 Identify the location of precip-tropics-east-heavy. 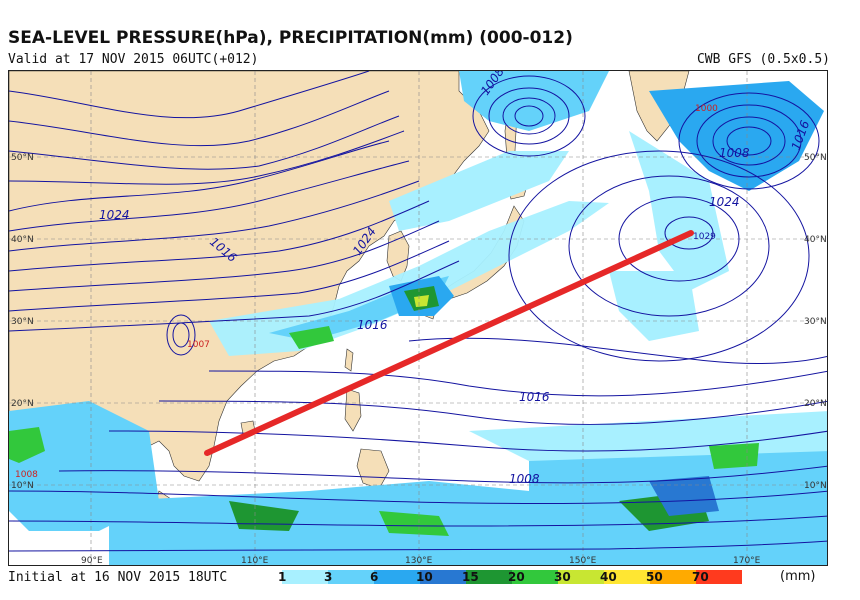
(684, 496).